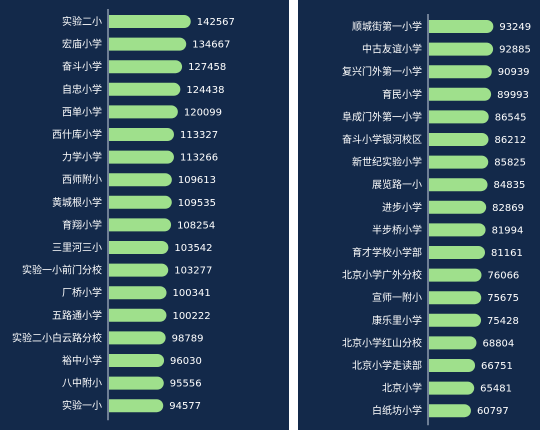 The width and height of the screenshot is (540, 430). What do you see at coordinates (82, 89) in the screenshot?
I see `left-category-label: 自忠小学` at bounding box center [82, 89].